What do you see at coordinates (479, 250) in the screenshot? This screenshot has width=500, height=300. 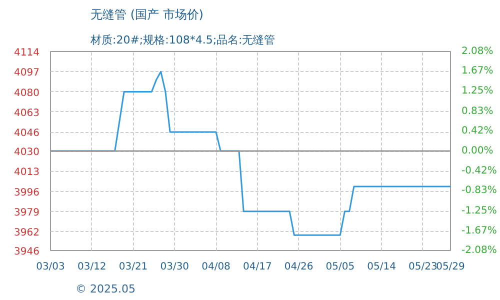 I see `y2-tick-label: -2.08%` at bounding box center [479, 250].